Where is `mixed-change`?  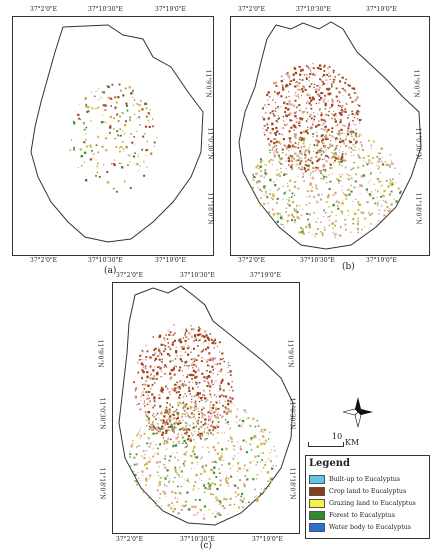 mixed-change is located at coordinates (326, 183).